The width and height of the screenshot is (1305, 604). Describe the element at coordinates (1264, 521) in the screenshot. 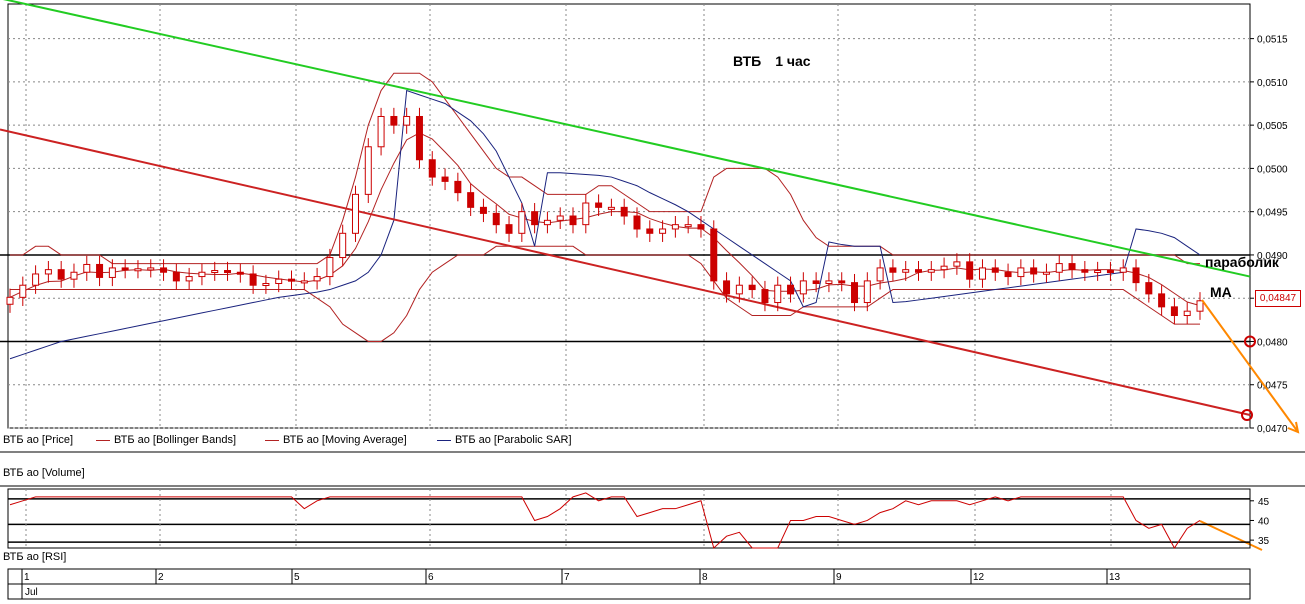

I see `rsi-tick-label: 40` at that location.